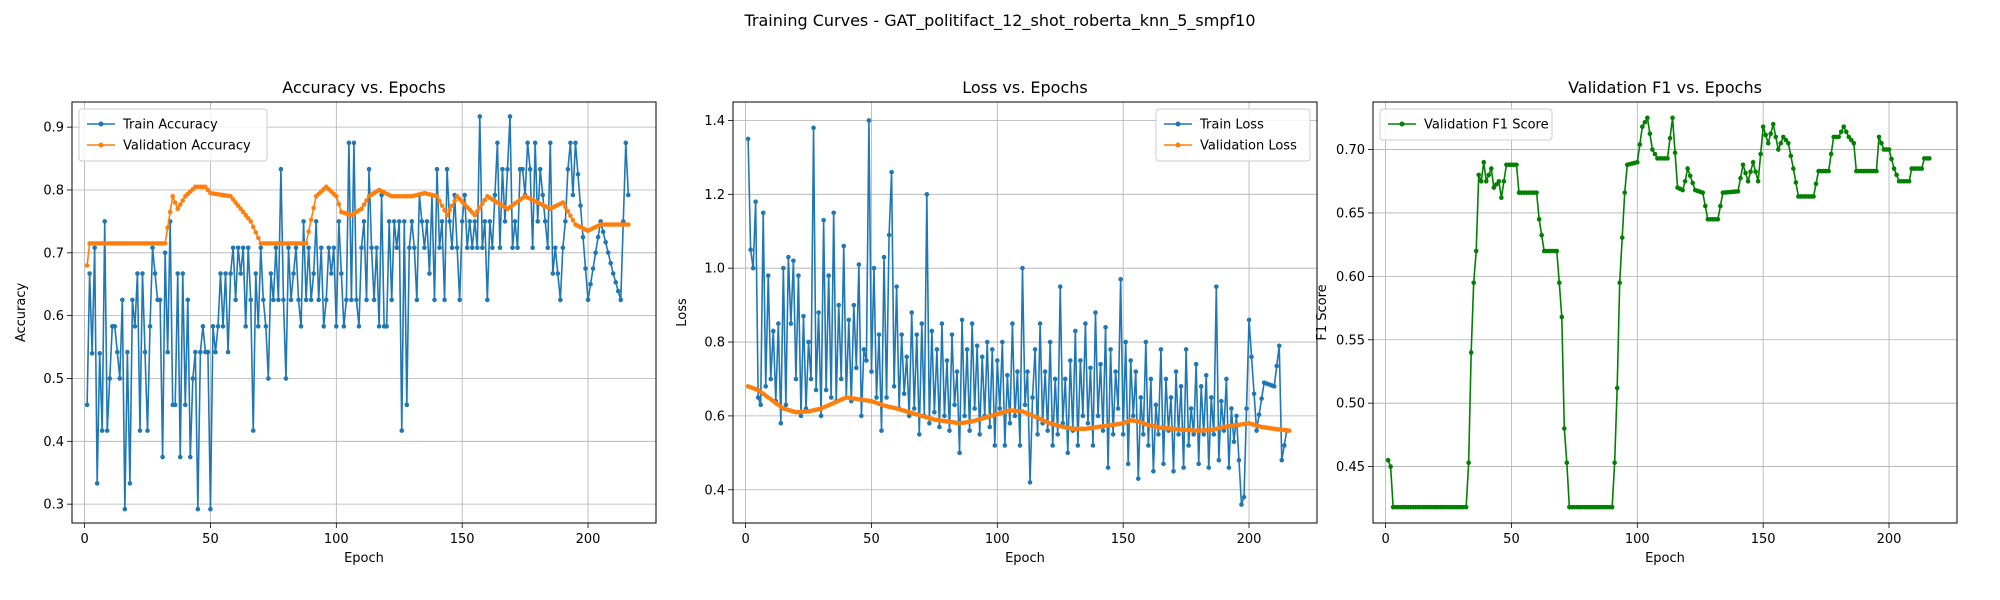 Image resolution: width=2000 pixels, height=600 pixels. What do you see at coordinates (1024, 87) in the screenshot?
I see `loss-title: Loss vs. Epochs` at bounding box center [1024, 87].